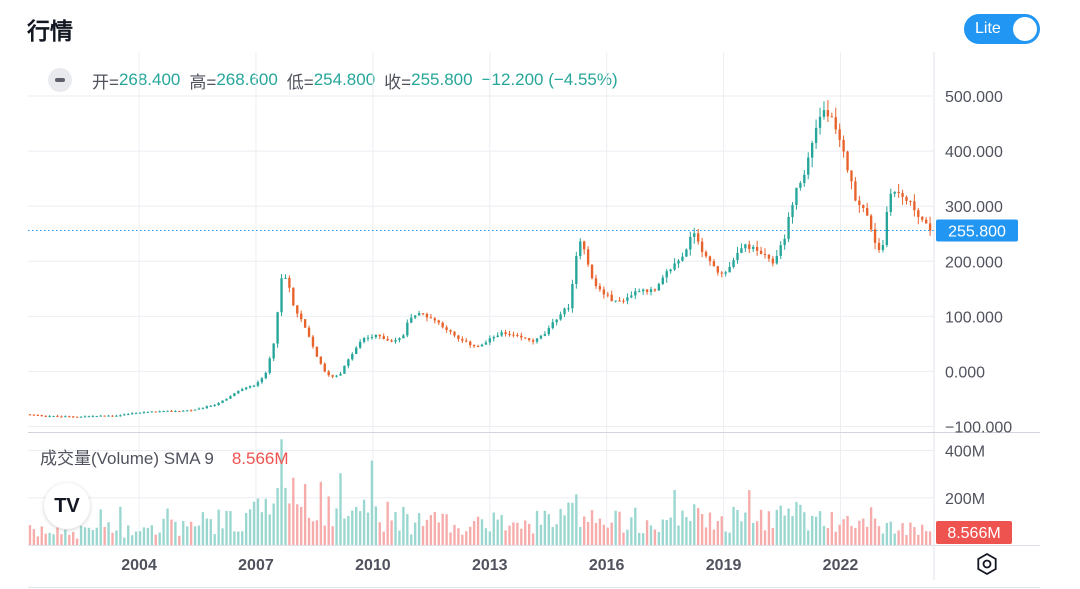 This screenshot has height=589, width=1080. Describe the element at coordinates (60, 80) in the screenshot. I see `collapse-legend-icon` at that location.